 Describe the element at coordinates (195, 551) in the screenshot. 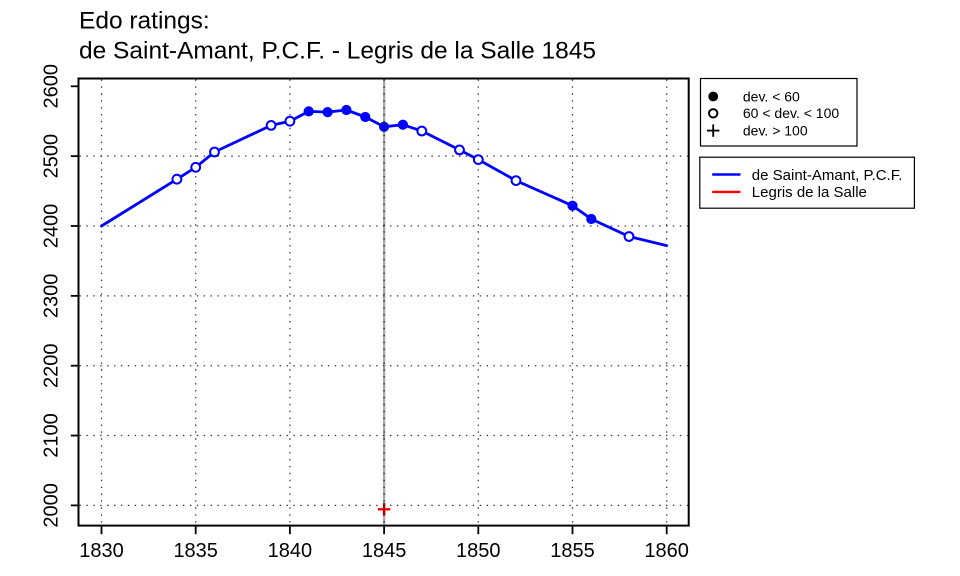

I see `svg-text: 1835` at that location.